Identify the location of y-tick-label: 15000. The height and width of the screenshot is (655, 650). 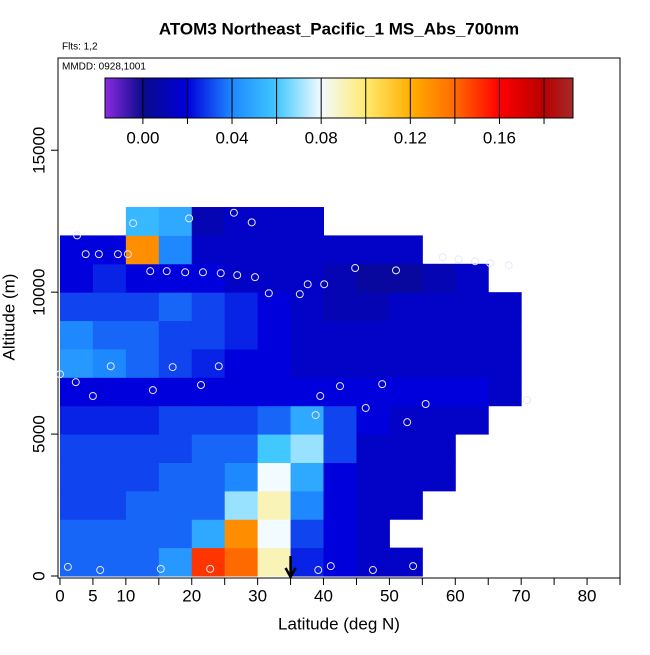
(38, 150).